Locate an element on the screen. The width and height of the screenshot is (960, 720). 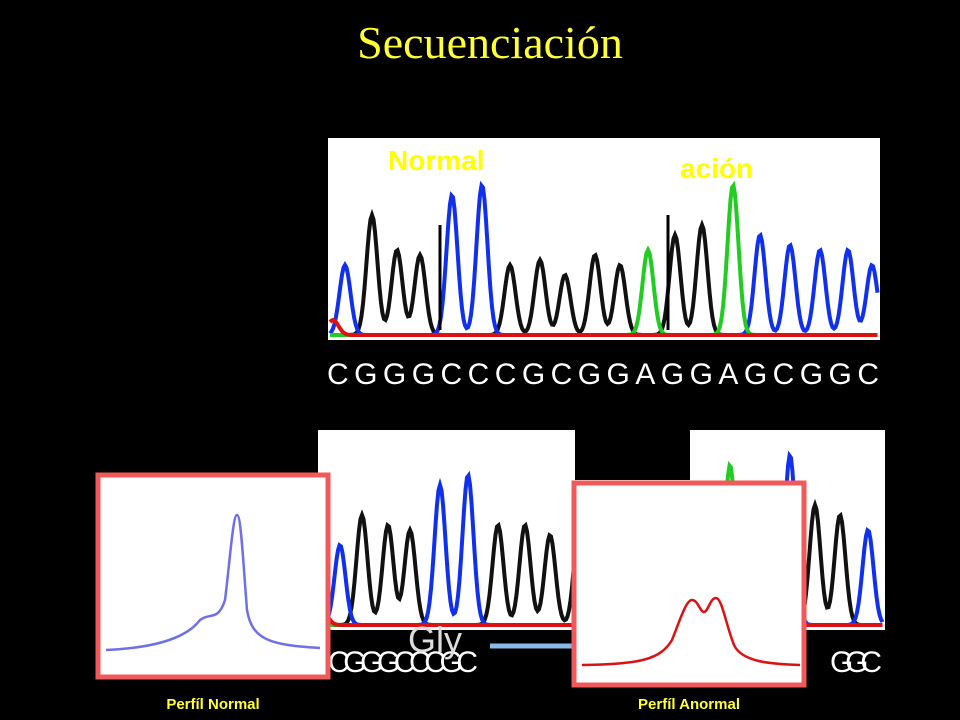
sequence-right: GGC is located at coordinates (856, 662).